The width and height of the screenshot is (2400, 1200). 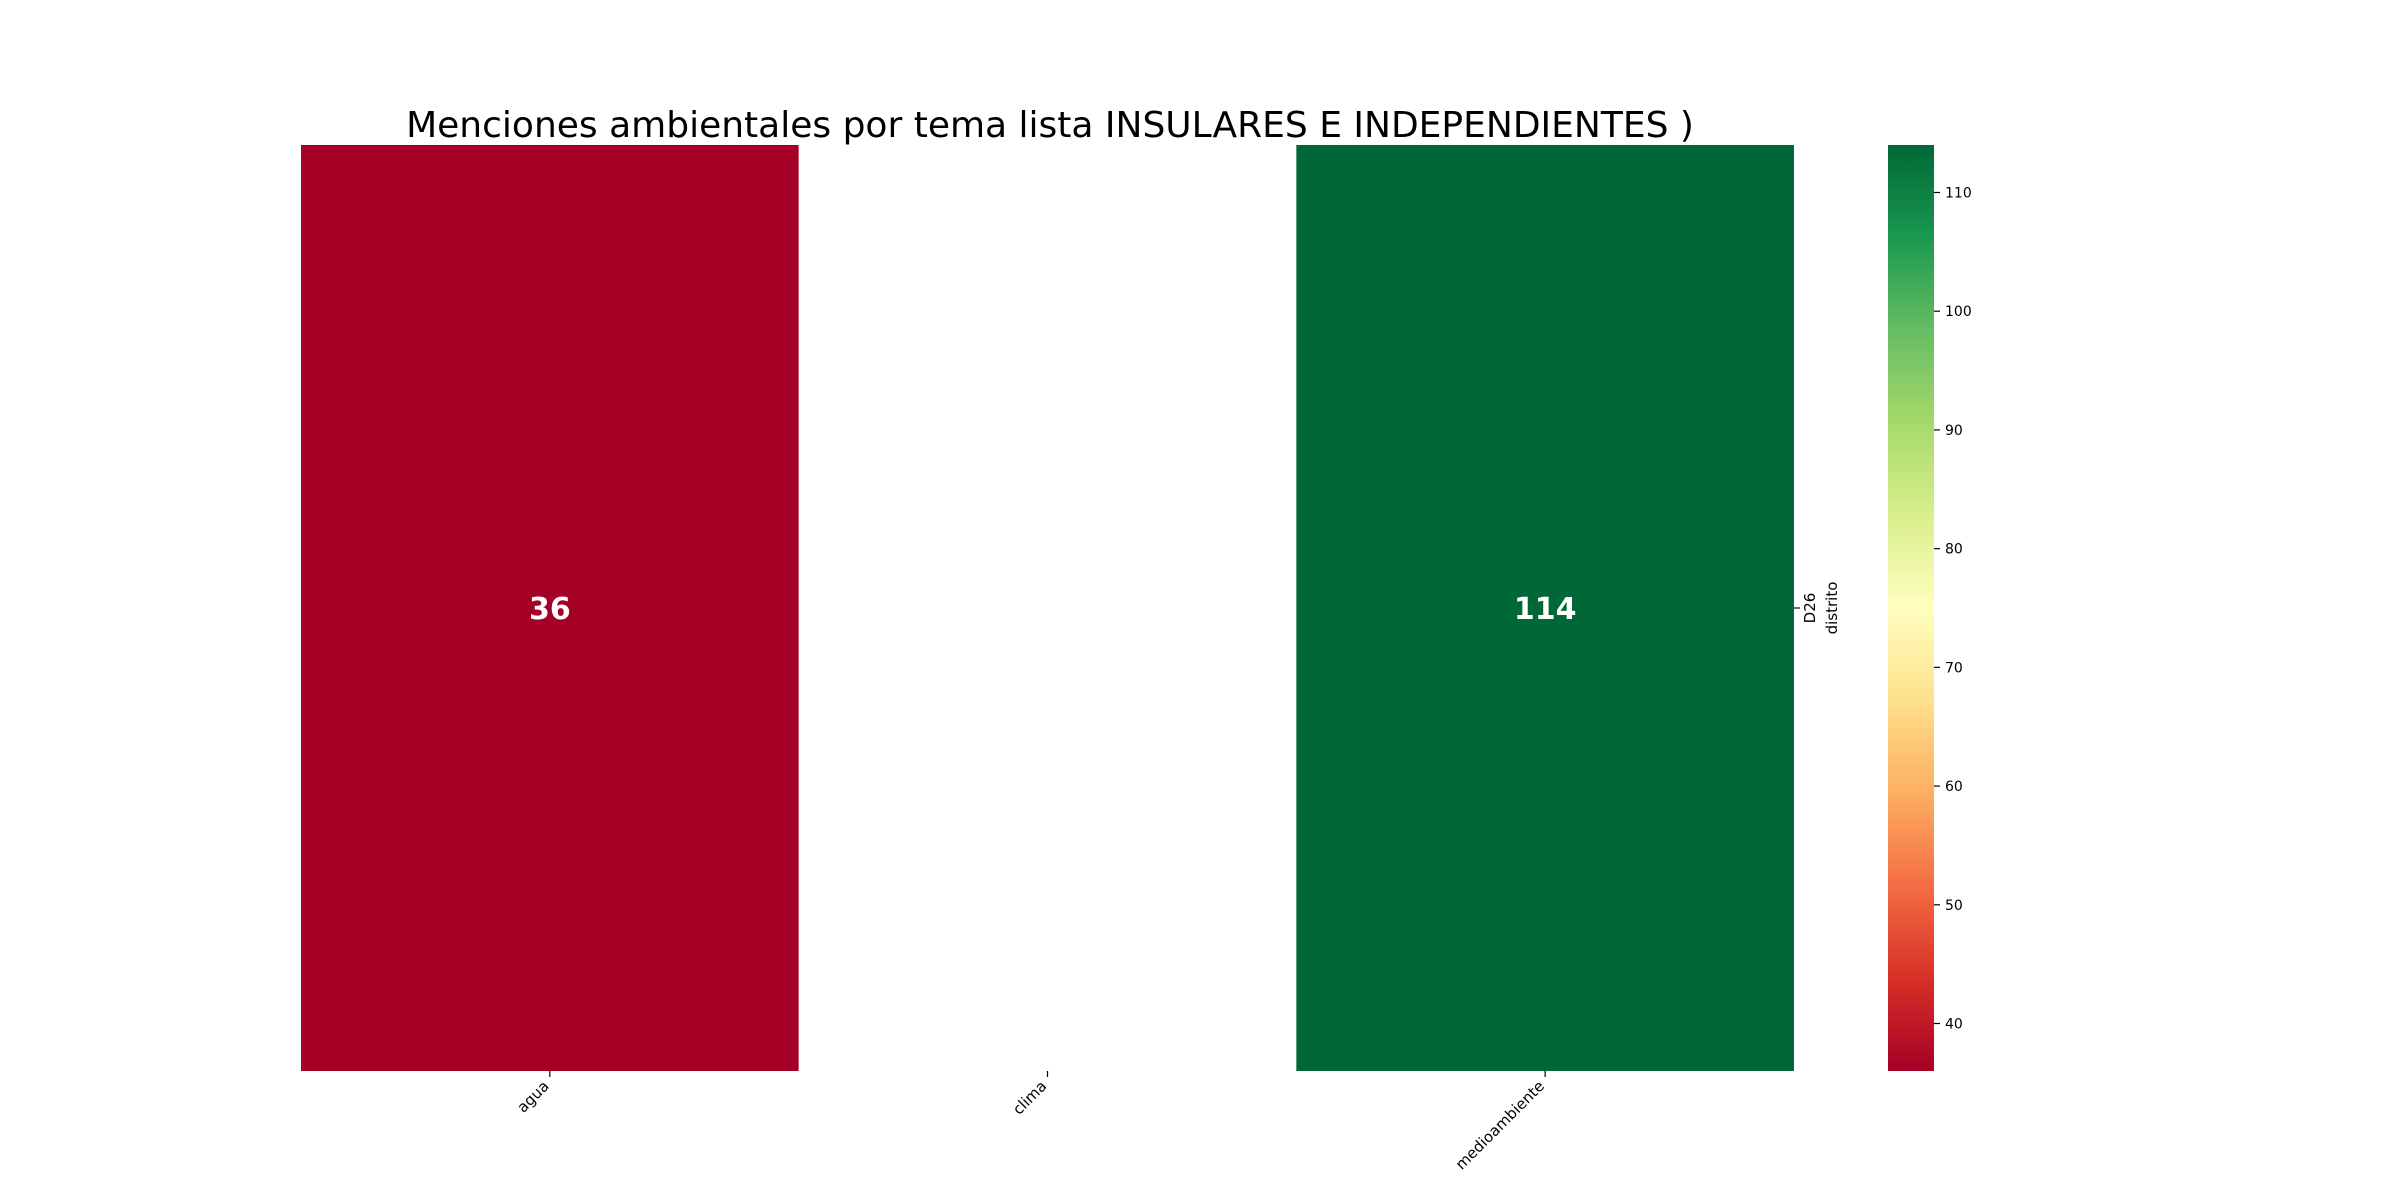 What do you see at coordinates (1029, 1097) in the screenshot?
I see `x-tick-label-clima: clima` at bounding box center [1029, 1097].